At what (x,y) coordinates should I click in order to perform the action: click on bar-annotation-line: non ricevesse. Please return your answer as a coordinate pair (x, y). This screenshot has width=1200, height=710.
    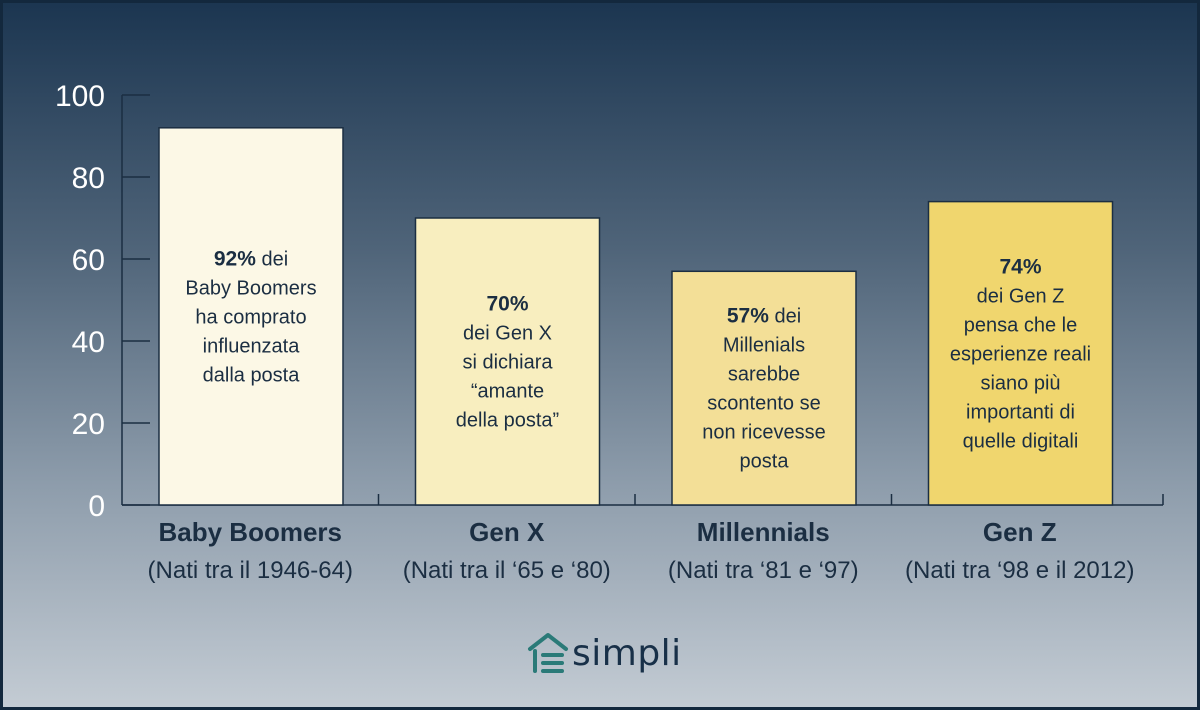
    Looking at the image, I should click on (763, 433).